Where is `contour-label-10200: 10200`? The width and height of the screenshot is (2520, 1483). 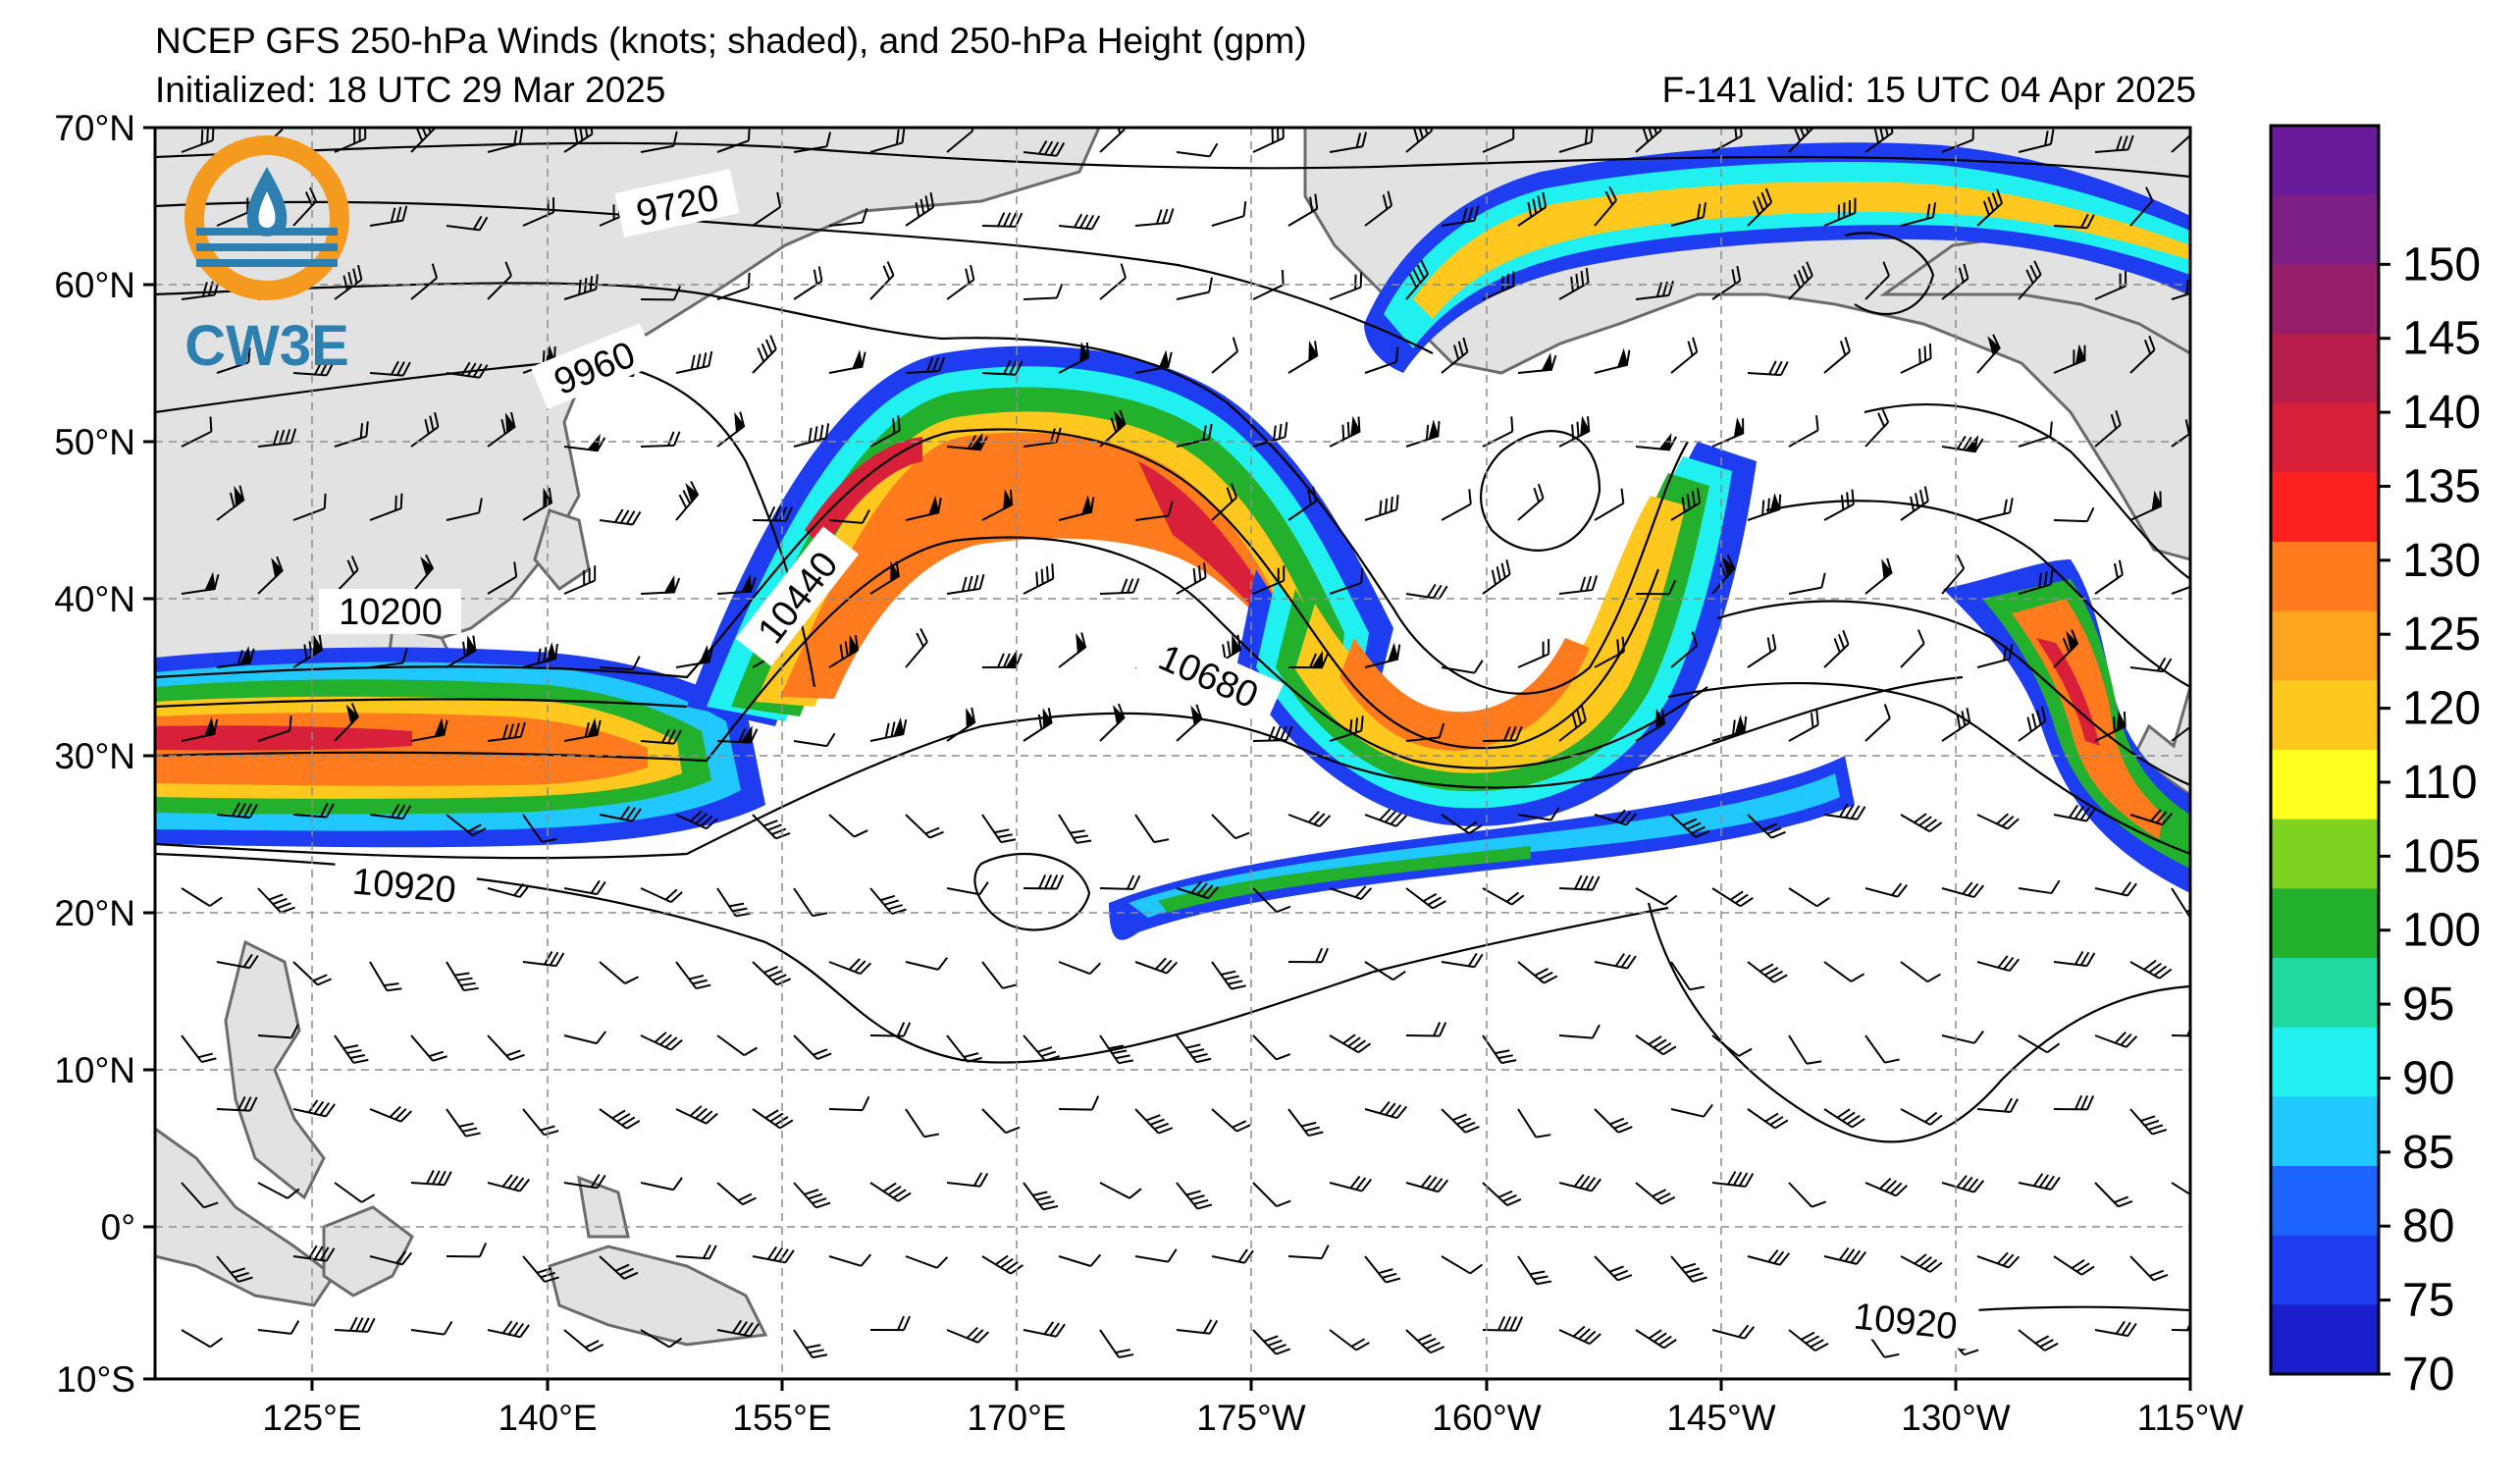 contour-label-10200: 10200 is located at coordinates (391, 613).